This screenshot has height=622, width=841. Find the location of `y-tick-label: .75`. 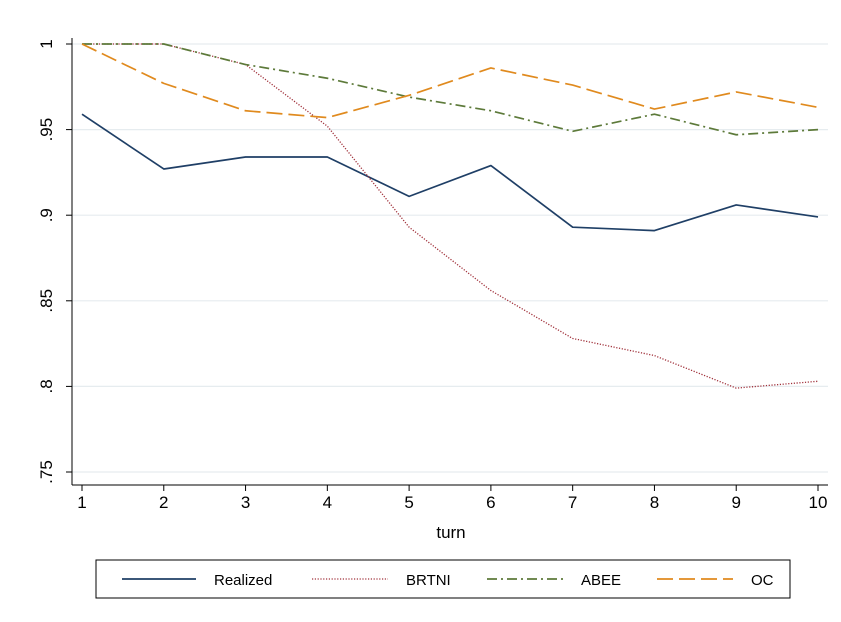

y-tick-label: .75 is located at coordinates (46, 472).